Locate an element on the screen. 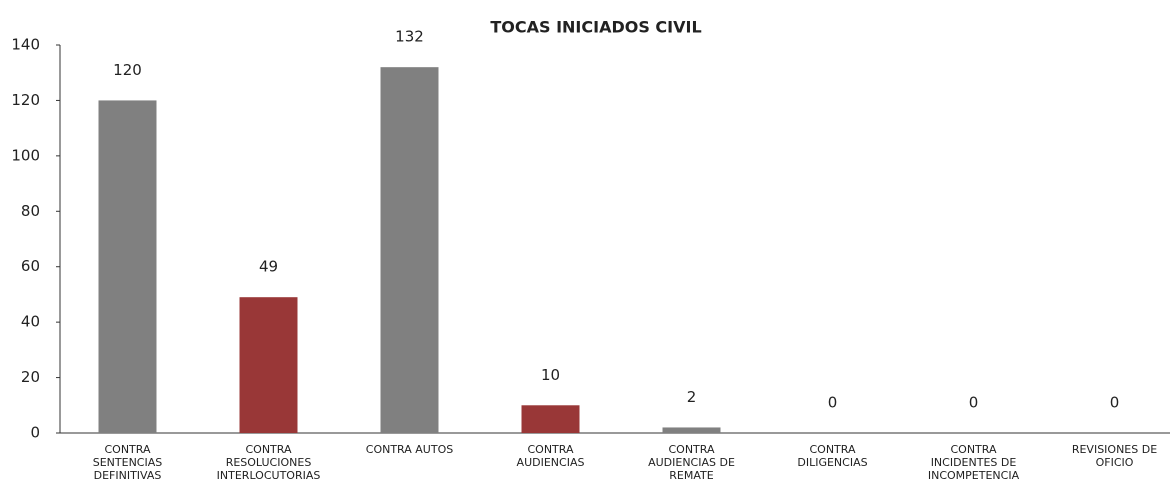  data-label: 132 is located at coordinates (409, 37).